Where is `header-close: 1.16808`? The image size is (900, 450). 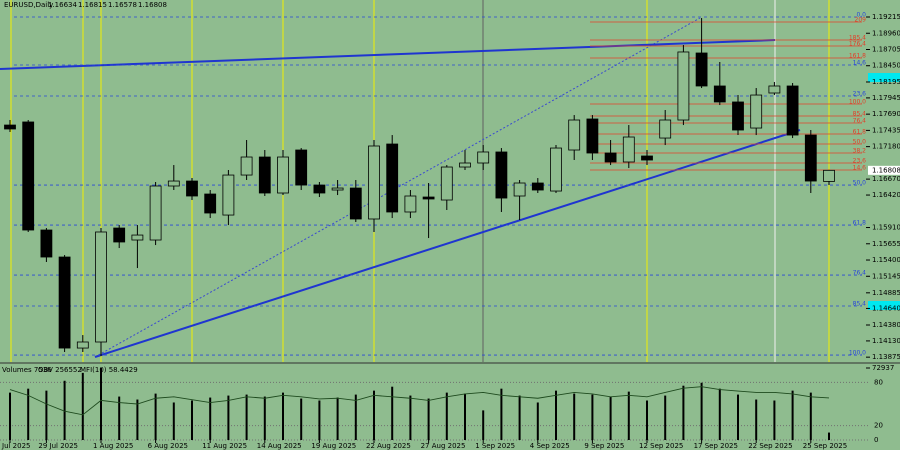
header-close: 1.16808 is located at coordinates (152, 5).